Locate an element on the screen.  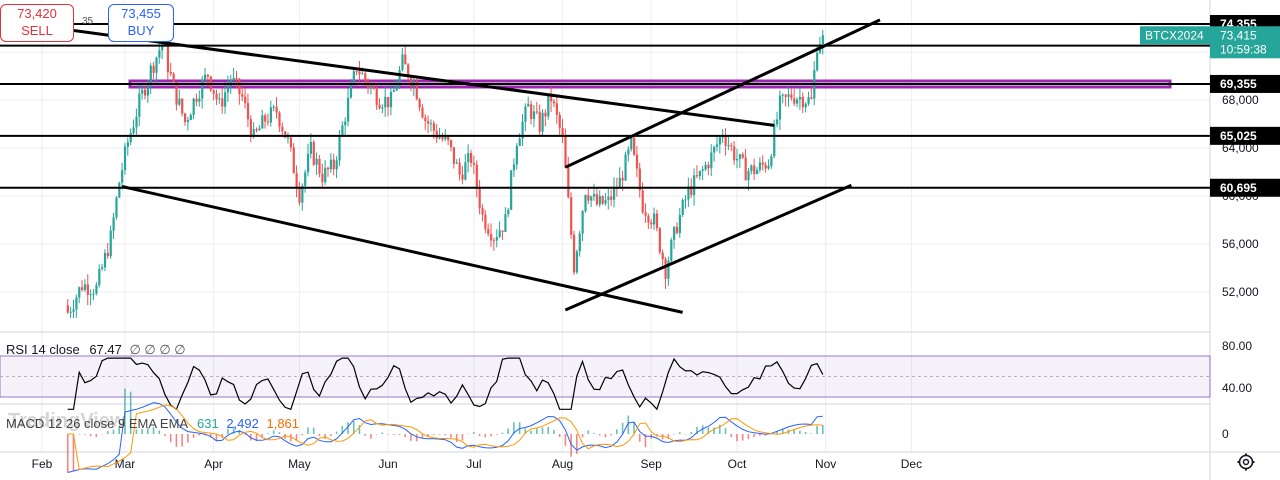
rsi-legend: RSI 14 close 67.47 ∅ ∅ ∅ ∅ is located at coordinates (96, 350).